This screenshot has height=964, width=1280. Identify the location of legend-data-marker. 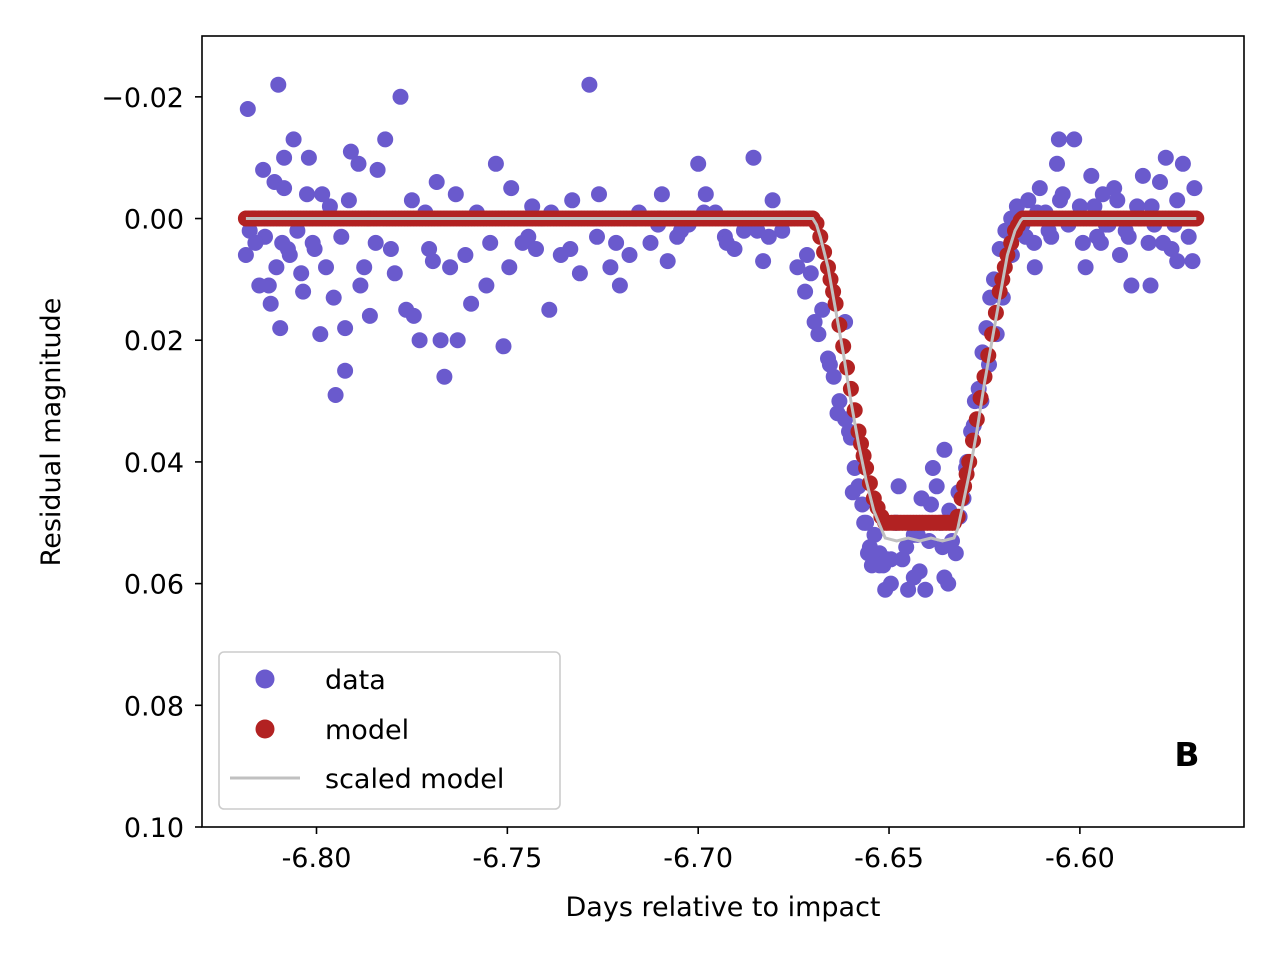
(265, 679).